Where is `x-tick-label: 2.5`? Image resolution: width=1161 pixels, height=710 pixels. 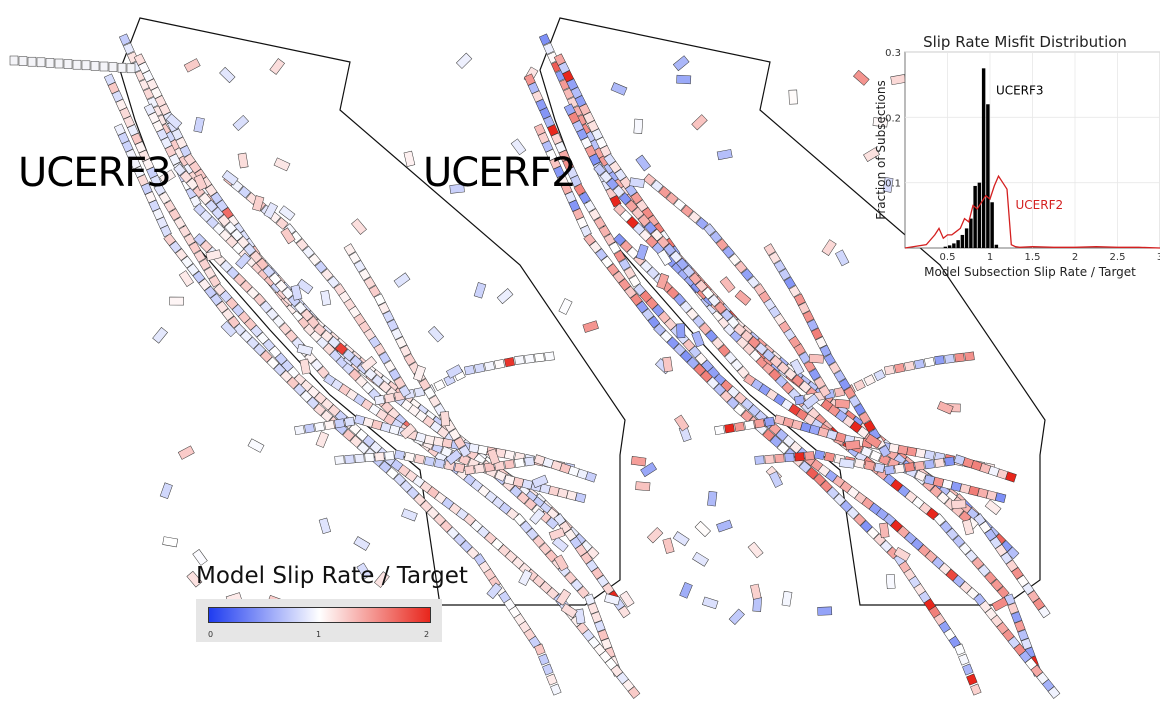
x-tick-label: 2.5 is located at coordinates (1118, 257).